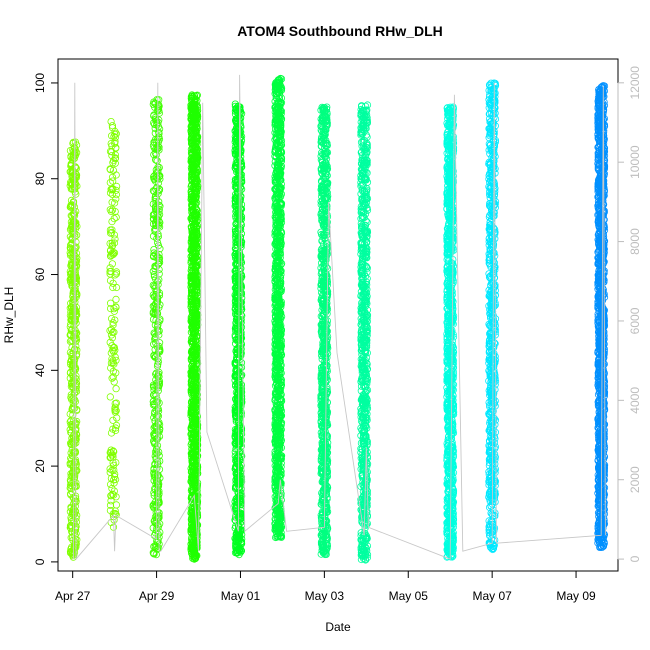  What do you see at coordinates (340, 31) in the screenshot?
I see `chart-title: ATOM4 Southbound RHw_DLH` at bounding box center [340, 31].